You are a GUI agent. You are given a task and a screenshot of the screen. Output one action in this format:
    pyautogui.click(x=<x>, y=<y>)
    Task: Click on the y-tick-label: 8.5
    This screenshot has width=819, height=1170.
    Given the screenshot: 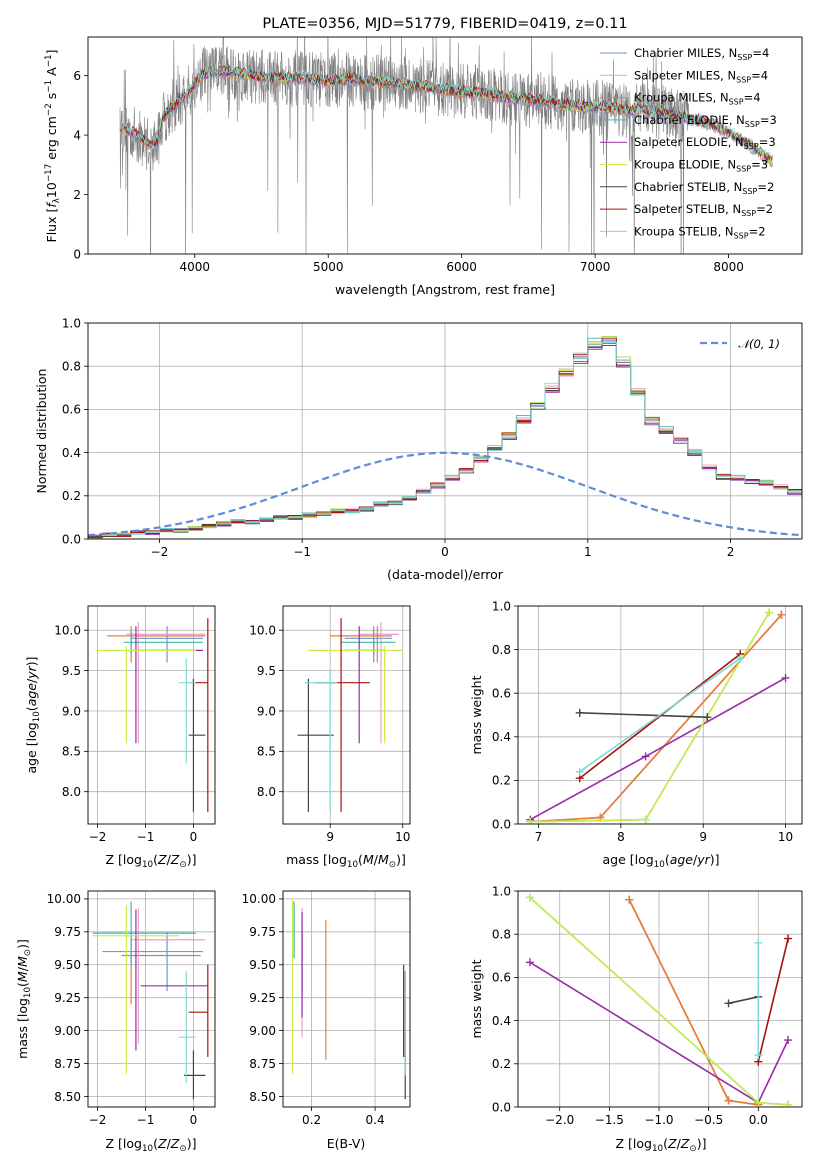 What is the action you would take?
    pyautogui.click(x=71, y=752)
    